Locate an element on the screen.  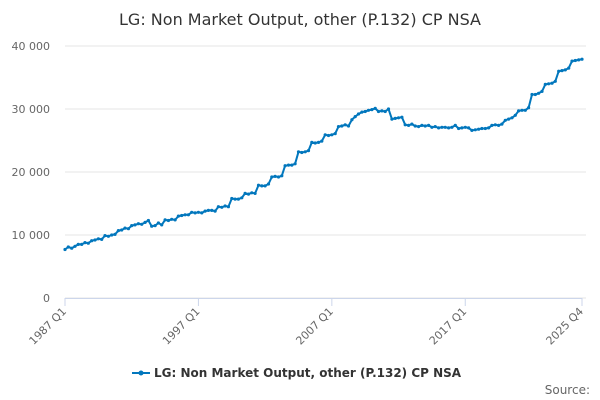
x-tick-label: 2025 Q4 is located at coordinates (565, 326).